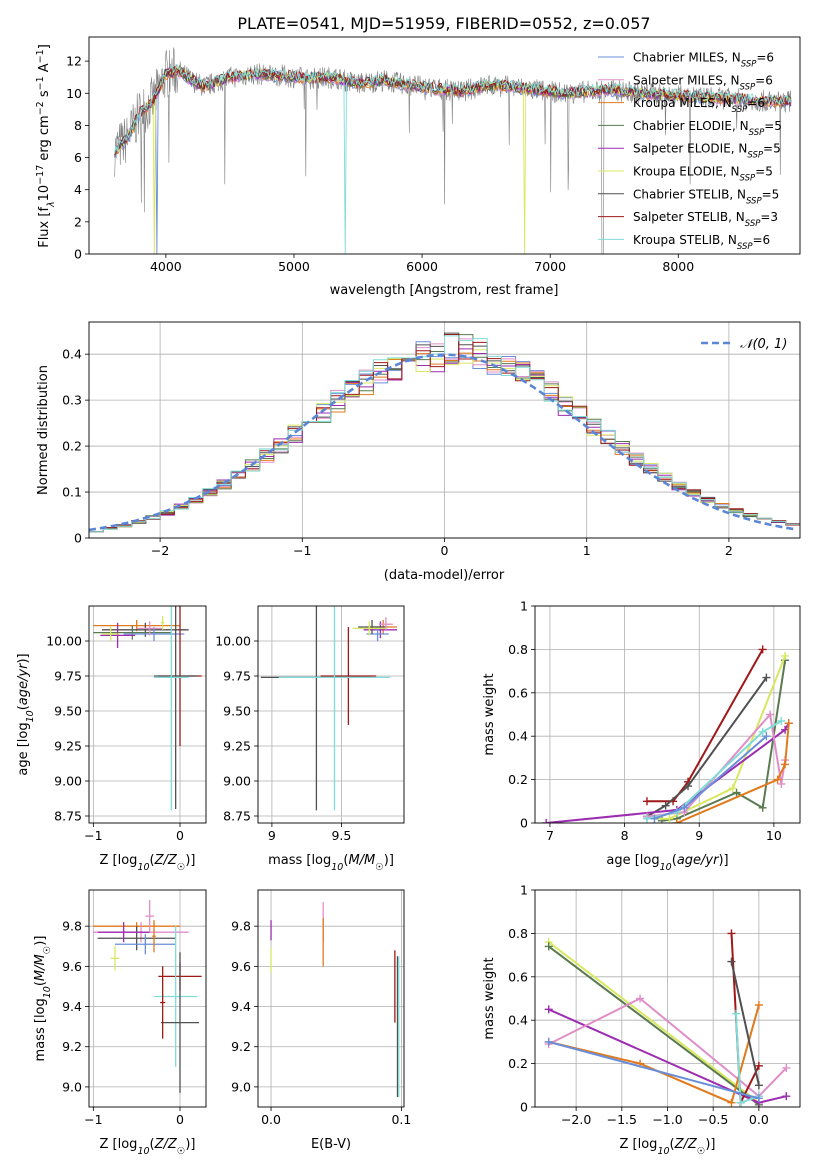 The height and width of the screenshot is (1170, 819). What do you see at coordinates (576, 1119) in the screenshot?
I see `x-tick-label: −2.0` at bounding box center [576, 1119].